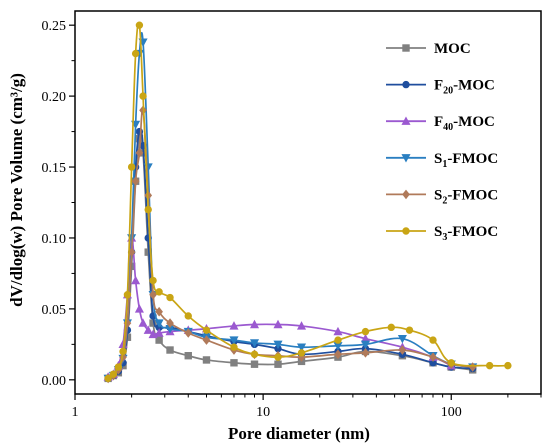  What do you see at coordinates (464, 123) in the screenshot?
I see `legend-label: F40-MOC` at bounding box center [464, 123].